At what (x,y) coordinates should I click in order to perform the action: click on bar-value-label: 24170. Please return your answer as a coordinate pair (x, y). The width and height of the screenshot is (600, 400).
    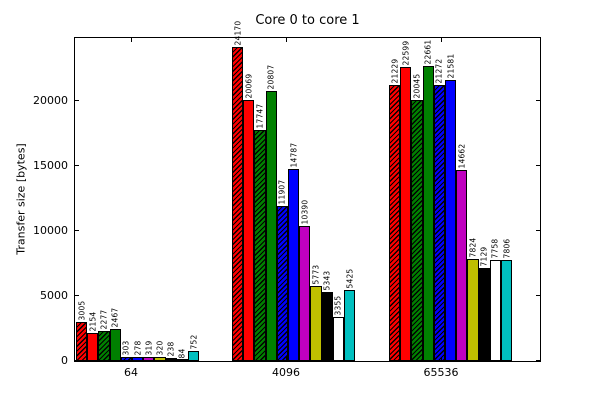
    Looking at the image, I should click on (238, 32).